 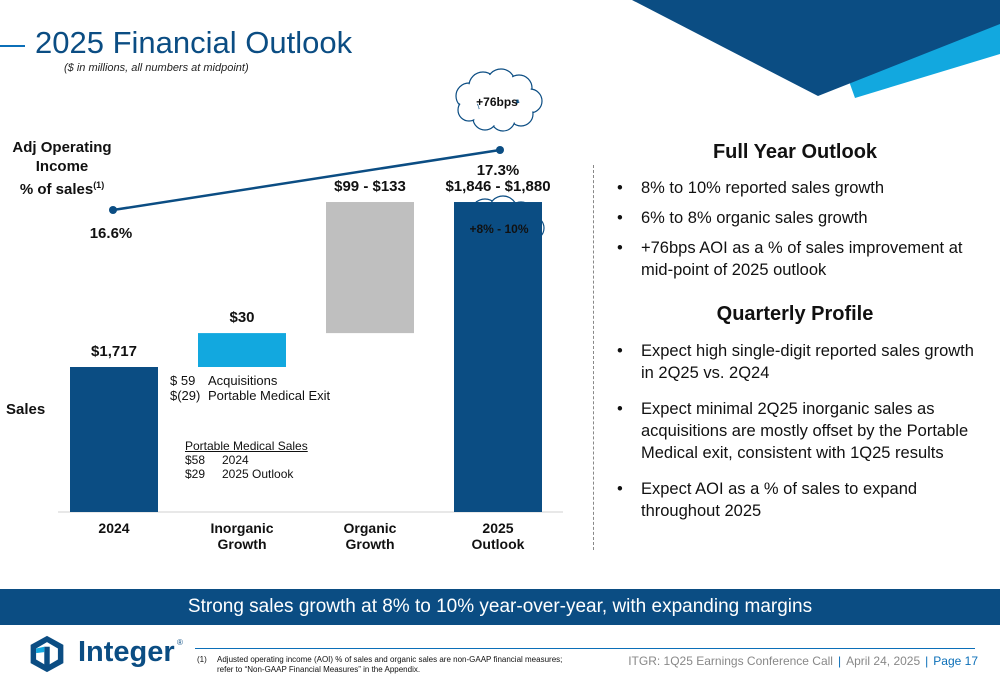 I want to click on aoi-line, so click(x=306, y=180).